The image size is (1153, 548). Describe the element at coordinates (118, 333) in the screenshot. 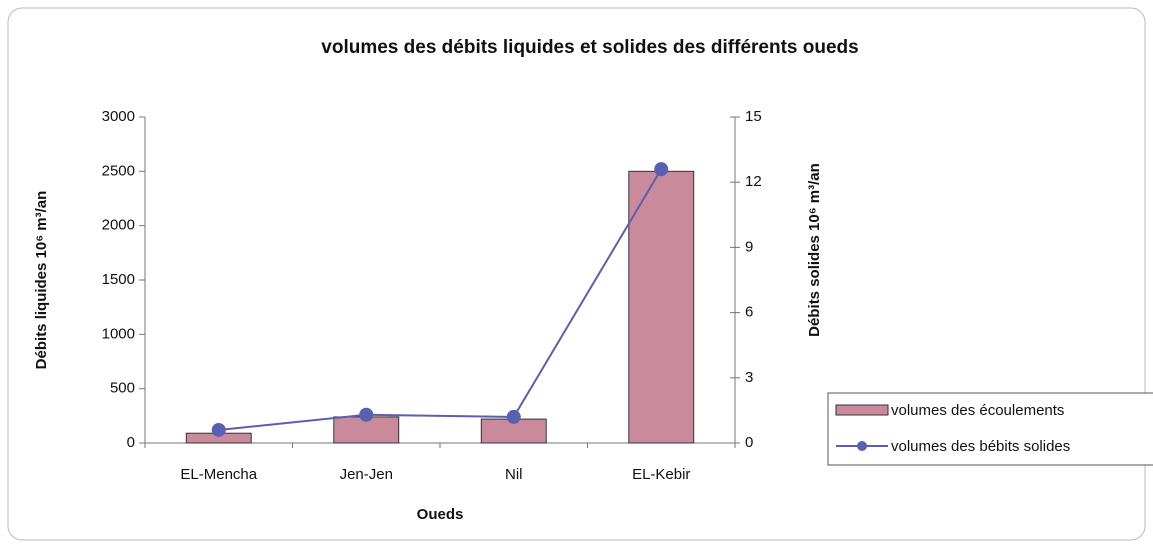

I see `y-tick-label: 1000` at that location.